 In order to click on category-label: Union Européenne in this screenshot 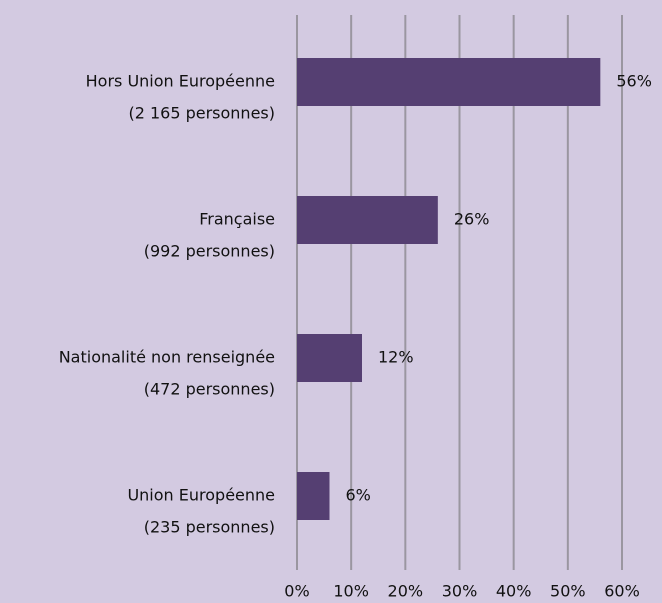, I will do `click(201, 495)`.